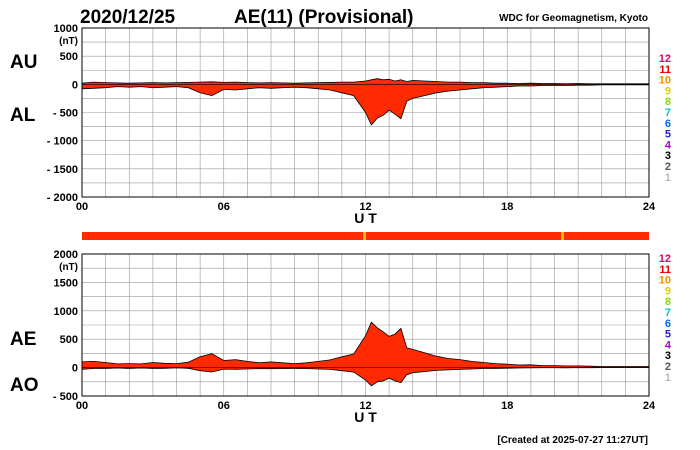  I want to click on index-title: AE(11) (Provisional), so click(324, 17).